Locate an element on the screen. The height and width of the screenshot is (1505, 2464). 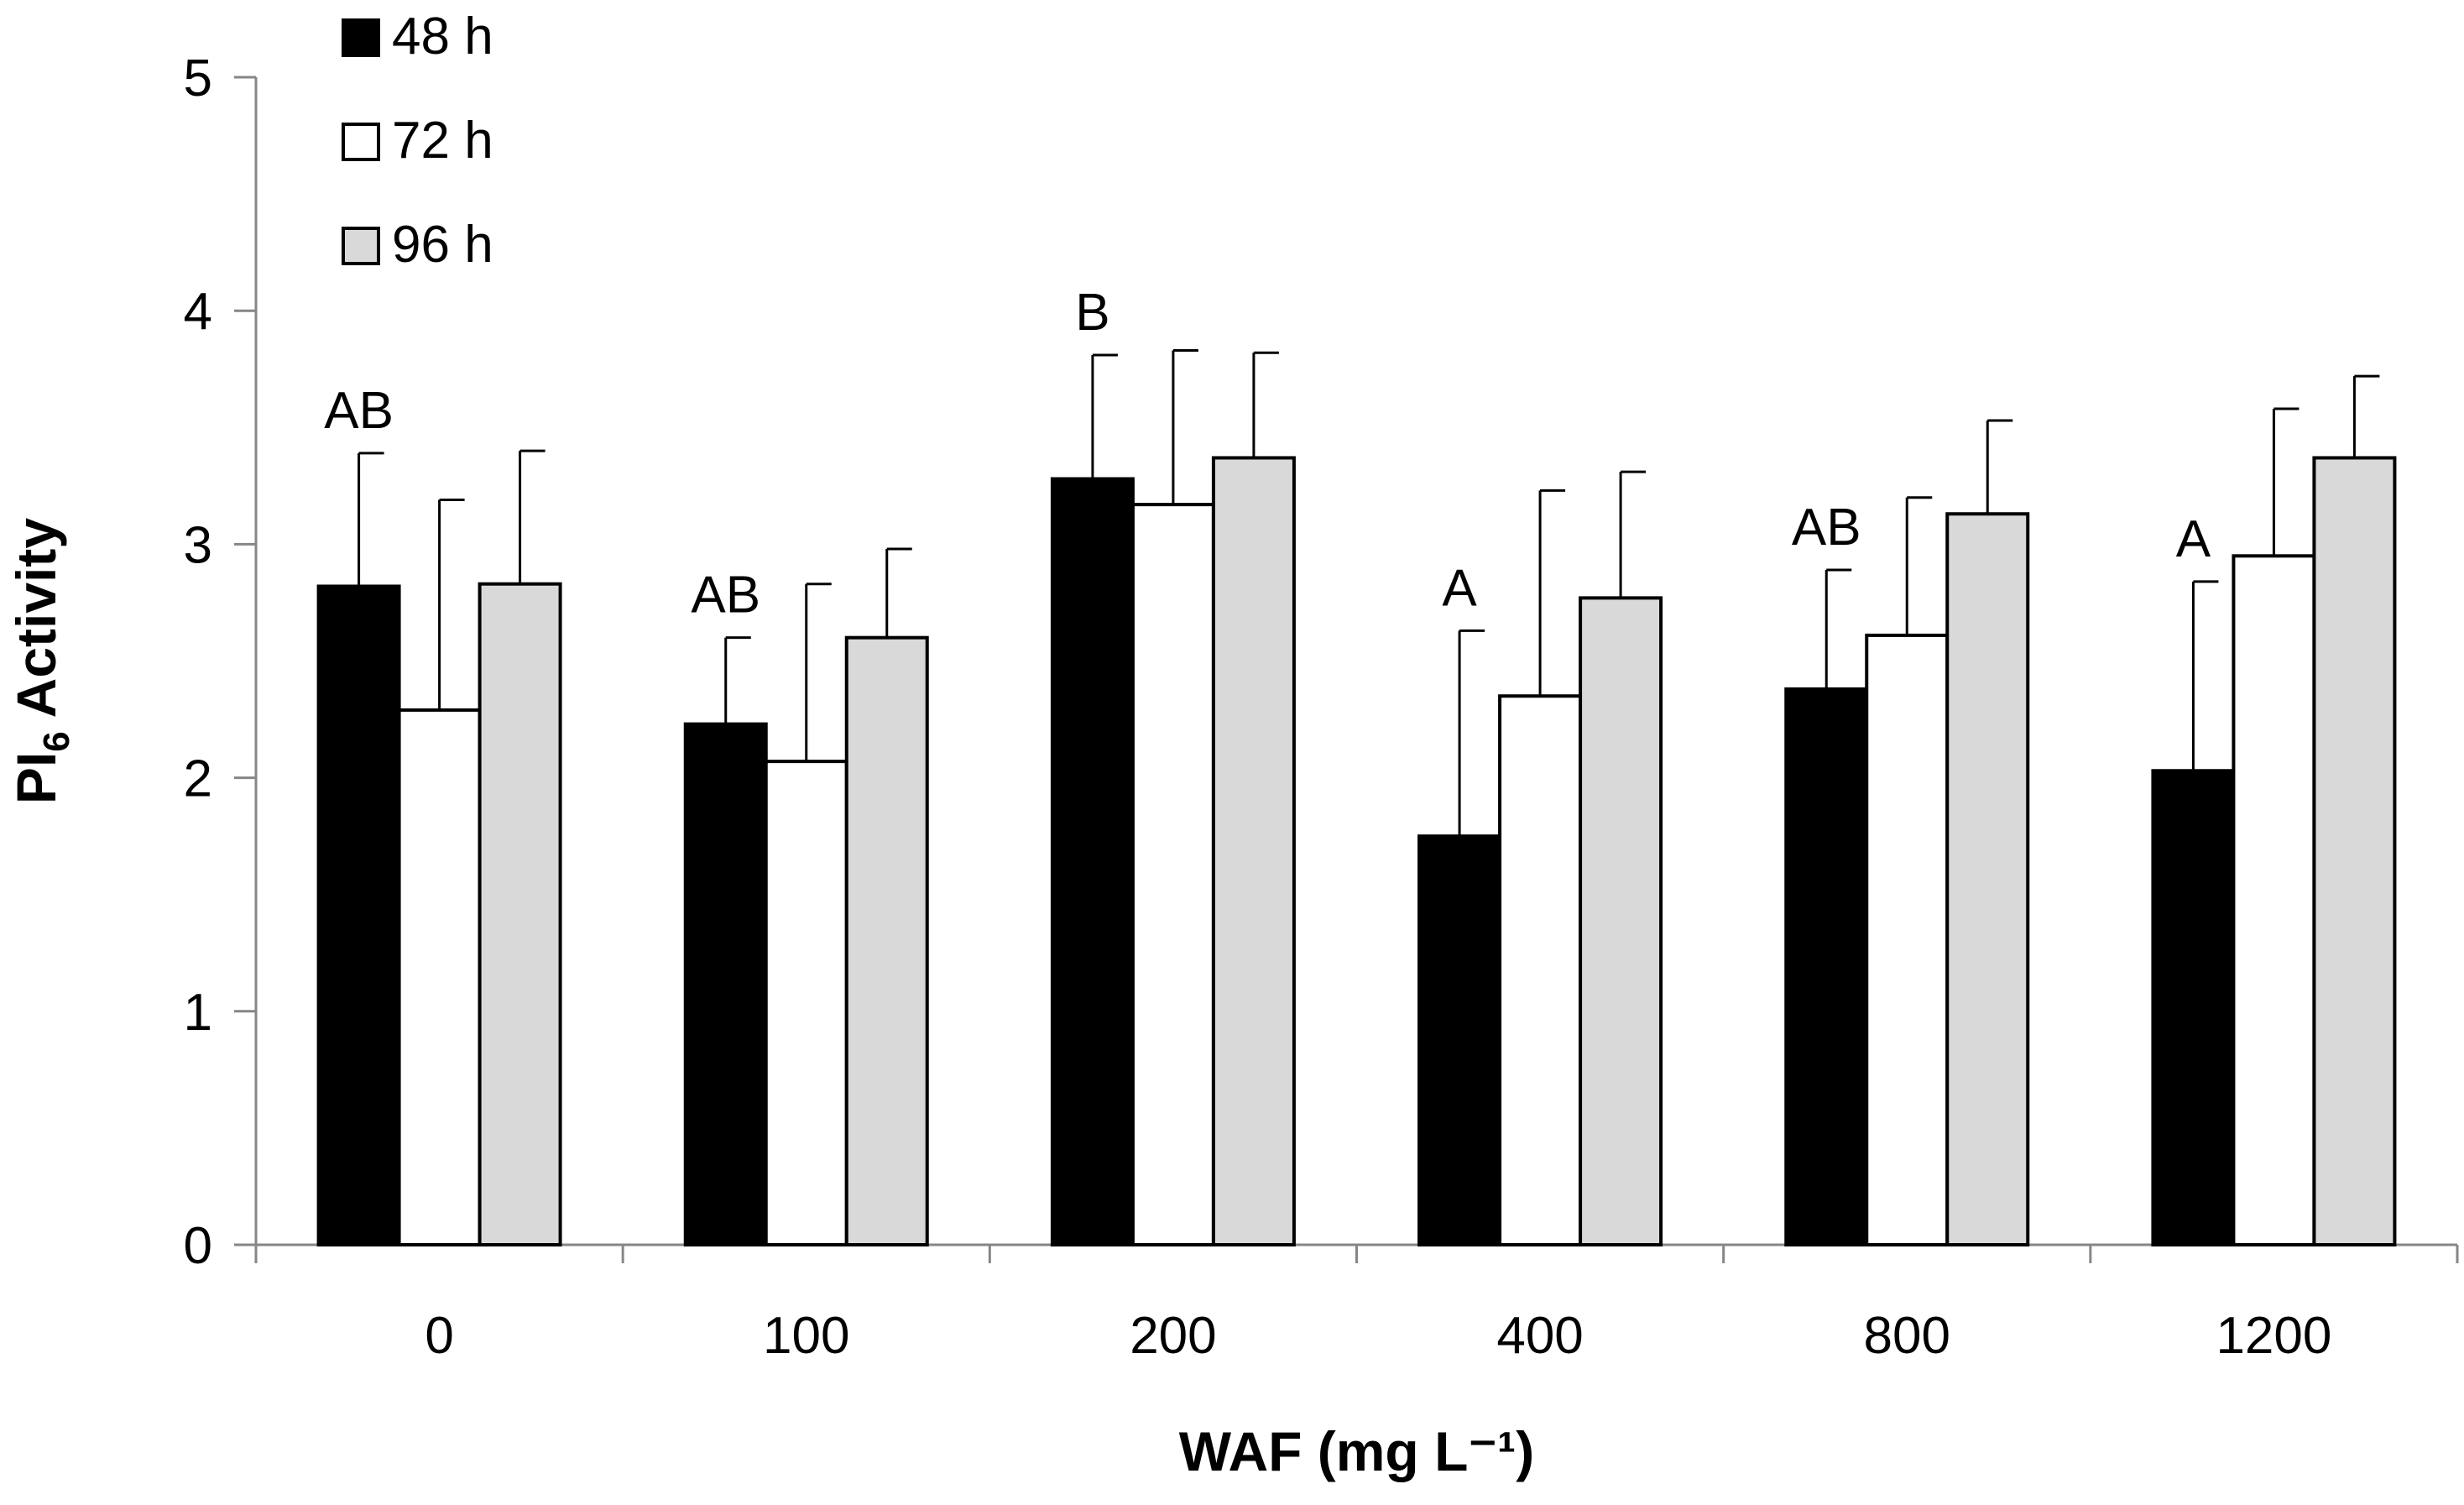
y-axis-title: PI6 Activity is located at coordinates (41, 661).